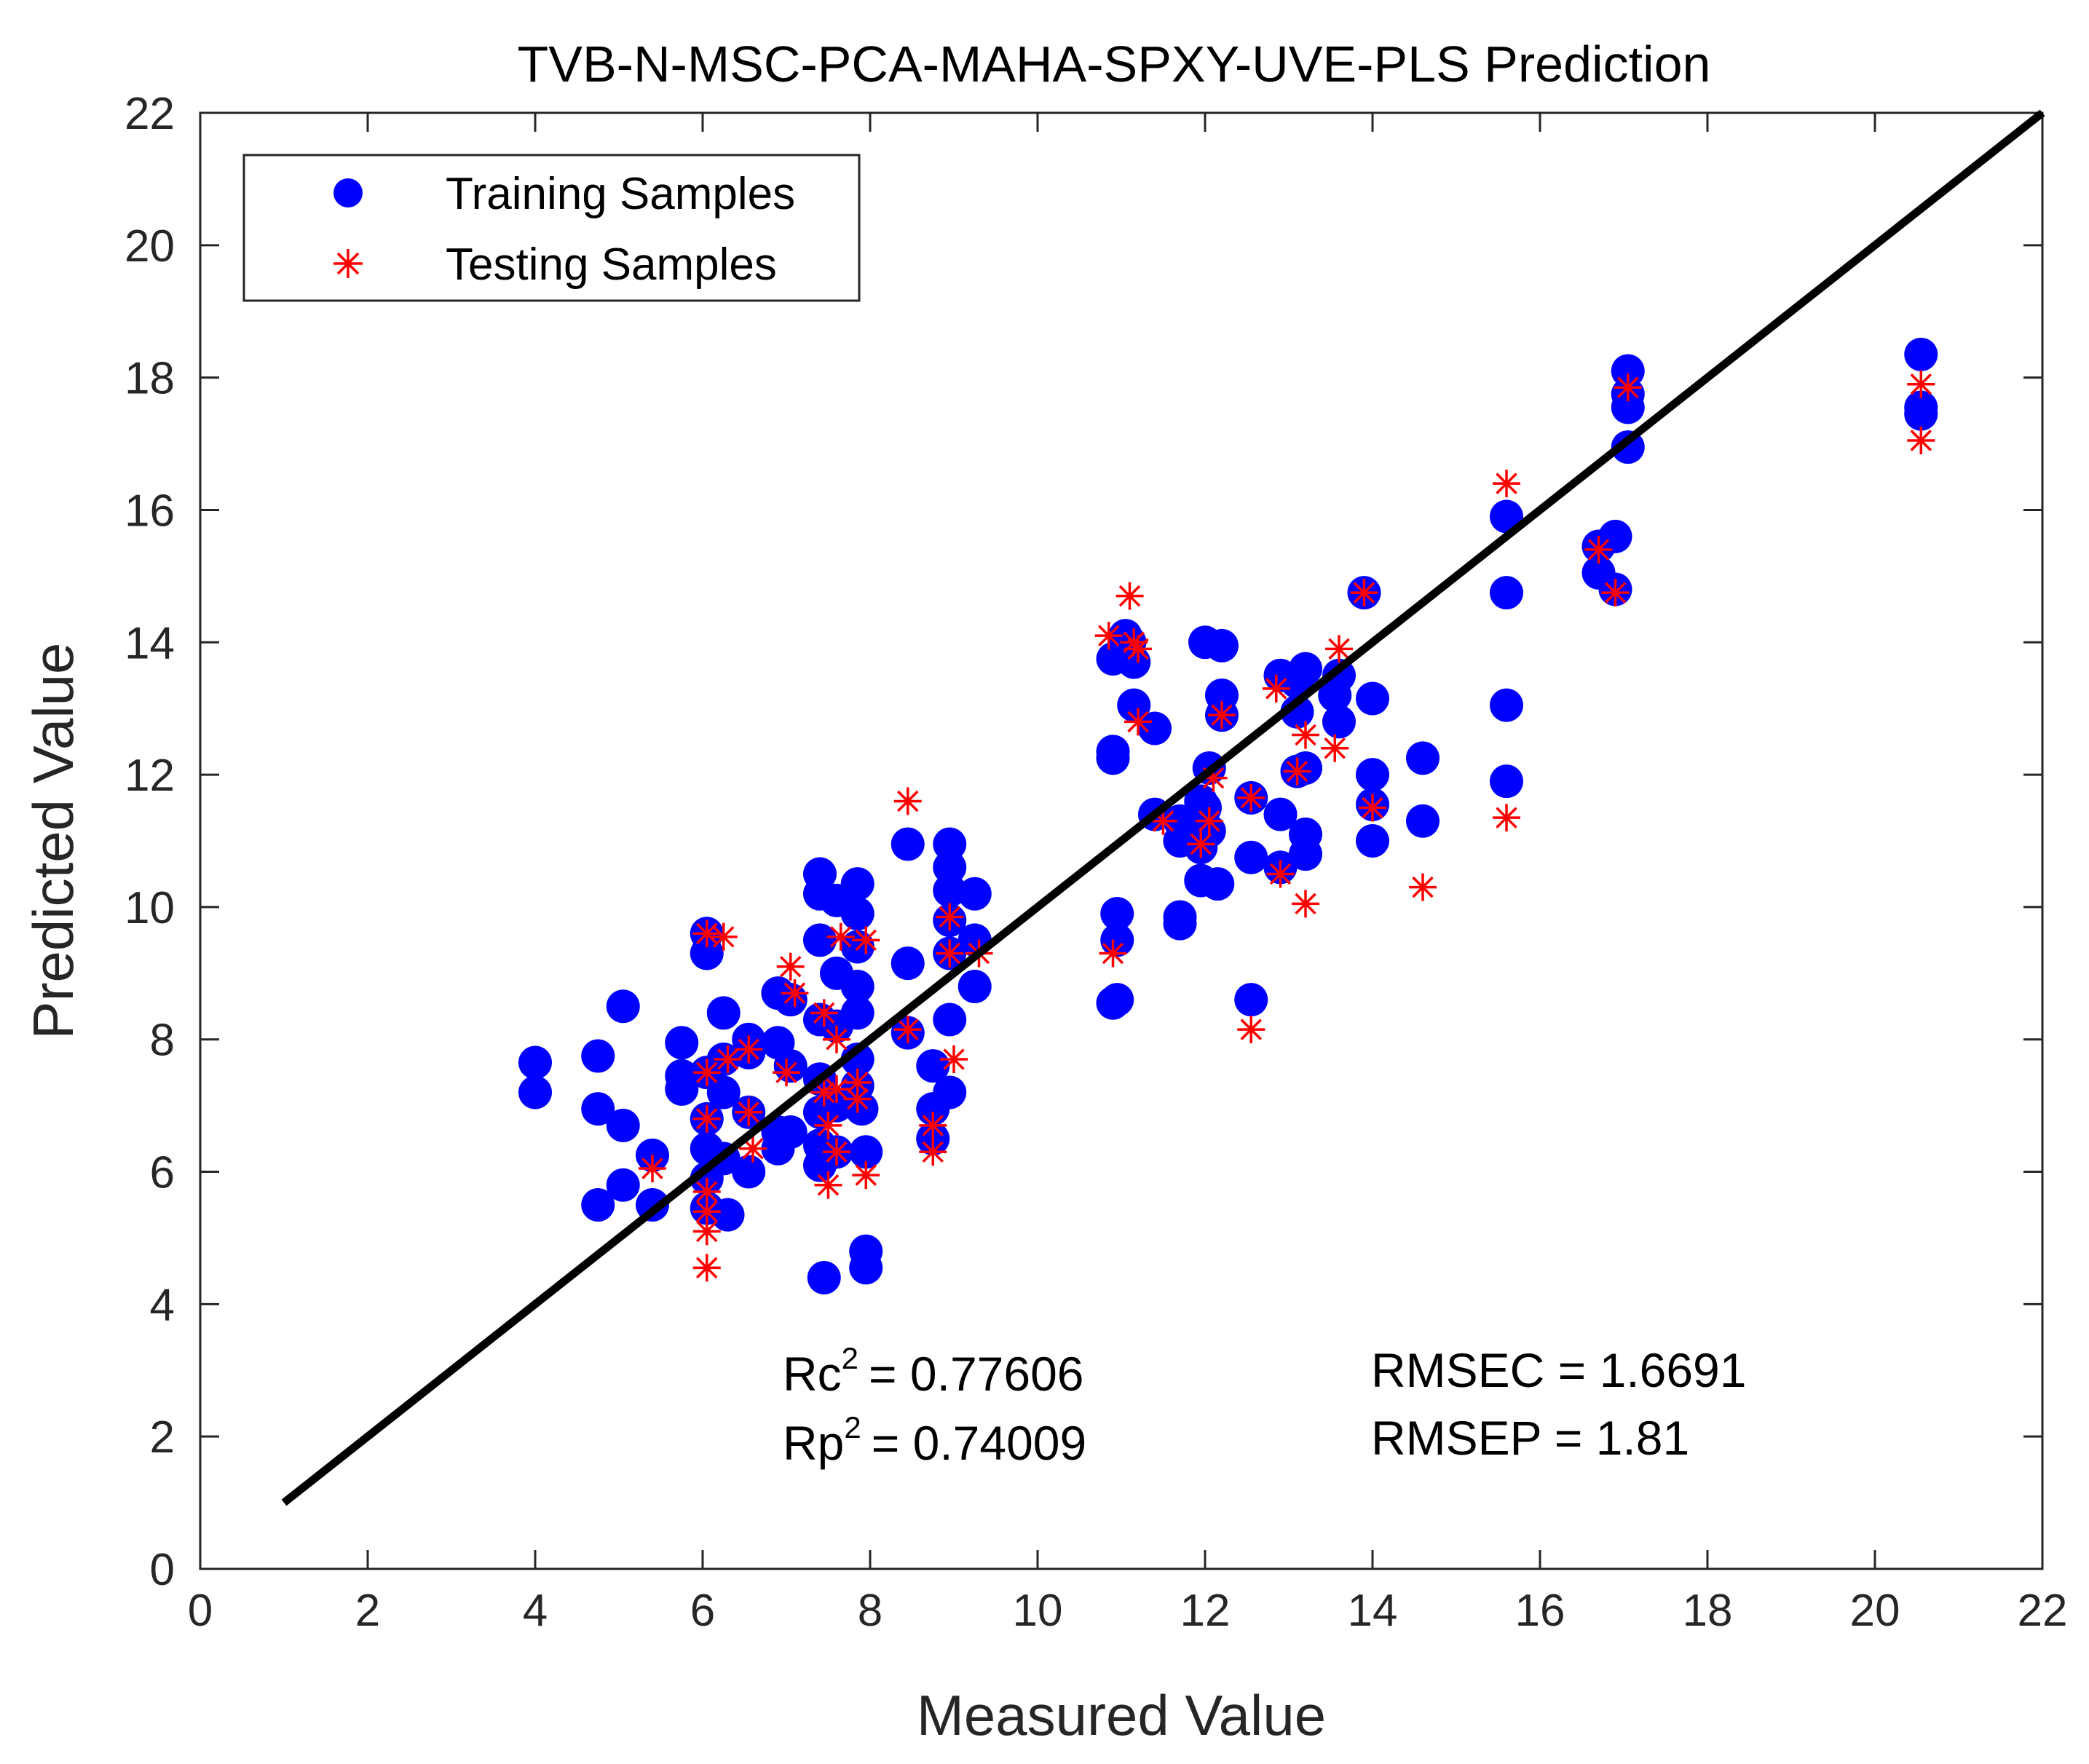 This screenshot has width=2089, height=1764. Describe the element at coordinates (150, 842) in the screenshot. I see `y-tick-labels: 0 2 4 6 8 10 12 14 16 18 20 22` at that location.